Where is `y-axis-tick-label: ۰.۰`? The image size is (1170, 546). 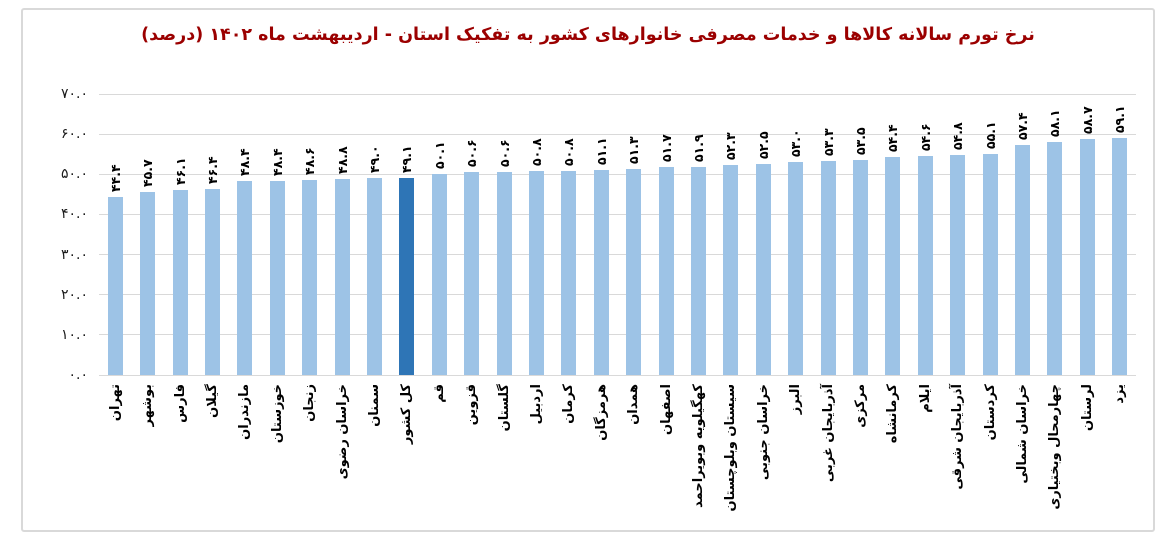 y-axis-tick-label: ۰.۰ is located at coordinates (78, 375).